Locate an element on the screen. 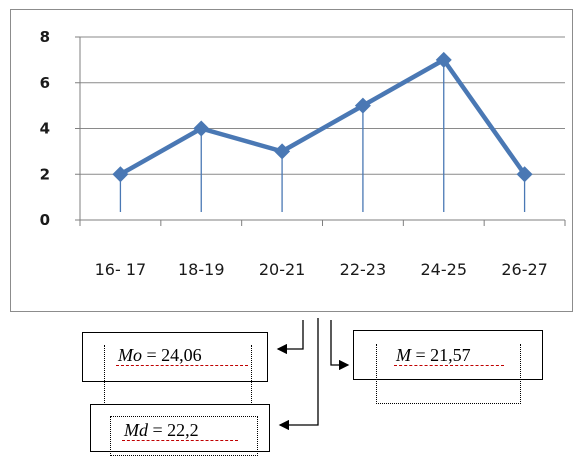  arrow-to-mode is located at coordinates (290, 337).